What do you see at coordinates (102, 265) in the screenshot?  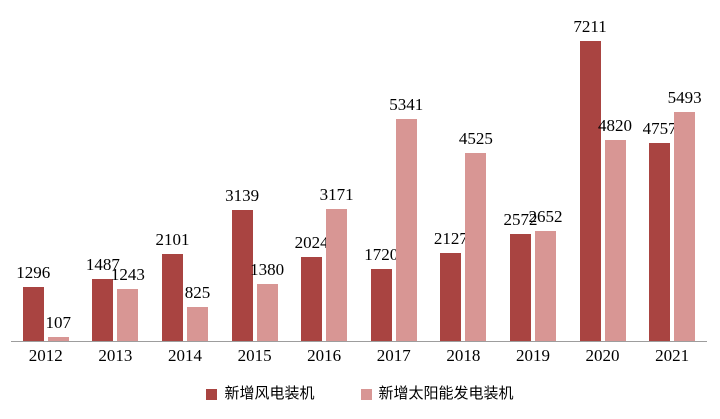 I see `value-label: 1487` at bounding box center [102, 265].